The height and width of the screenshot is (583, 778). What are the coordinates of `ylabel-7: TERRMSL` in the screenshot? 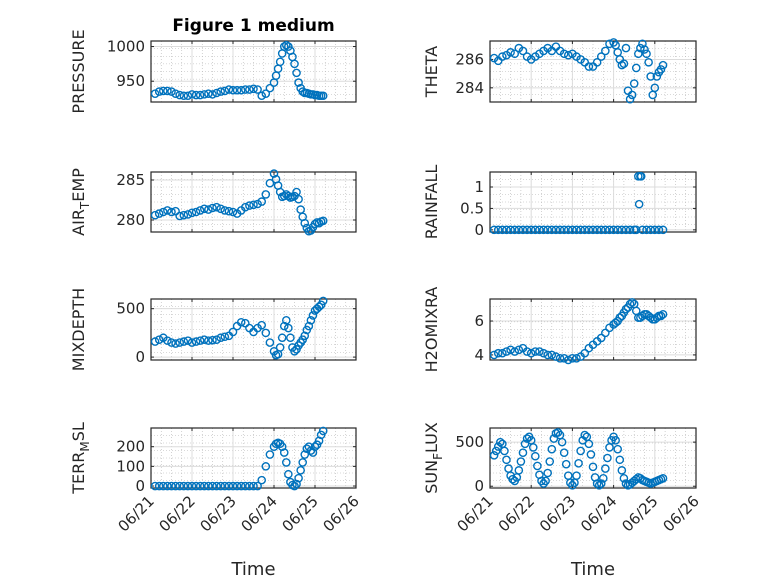 It's located at (80, 458).